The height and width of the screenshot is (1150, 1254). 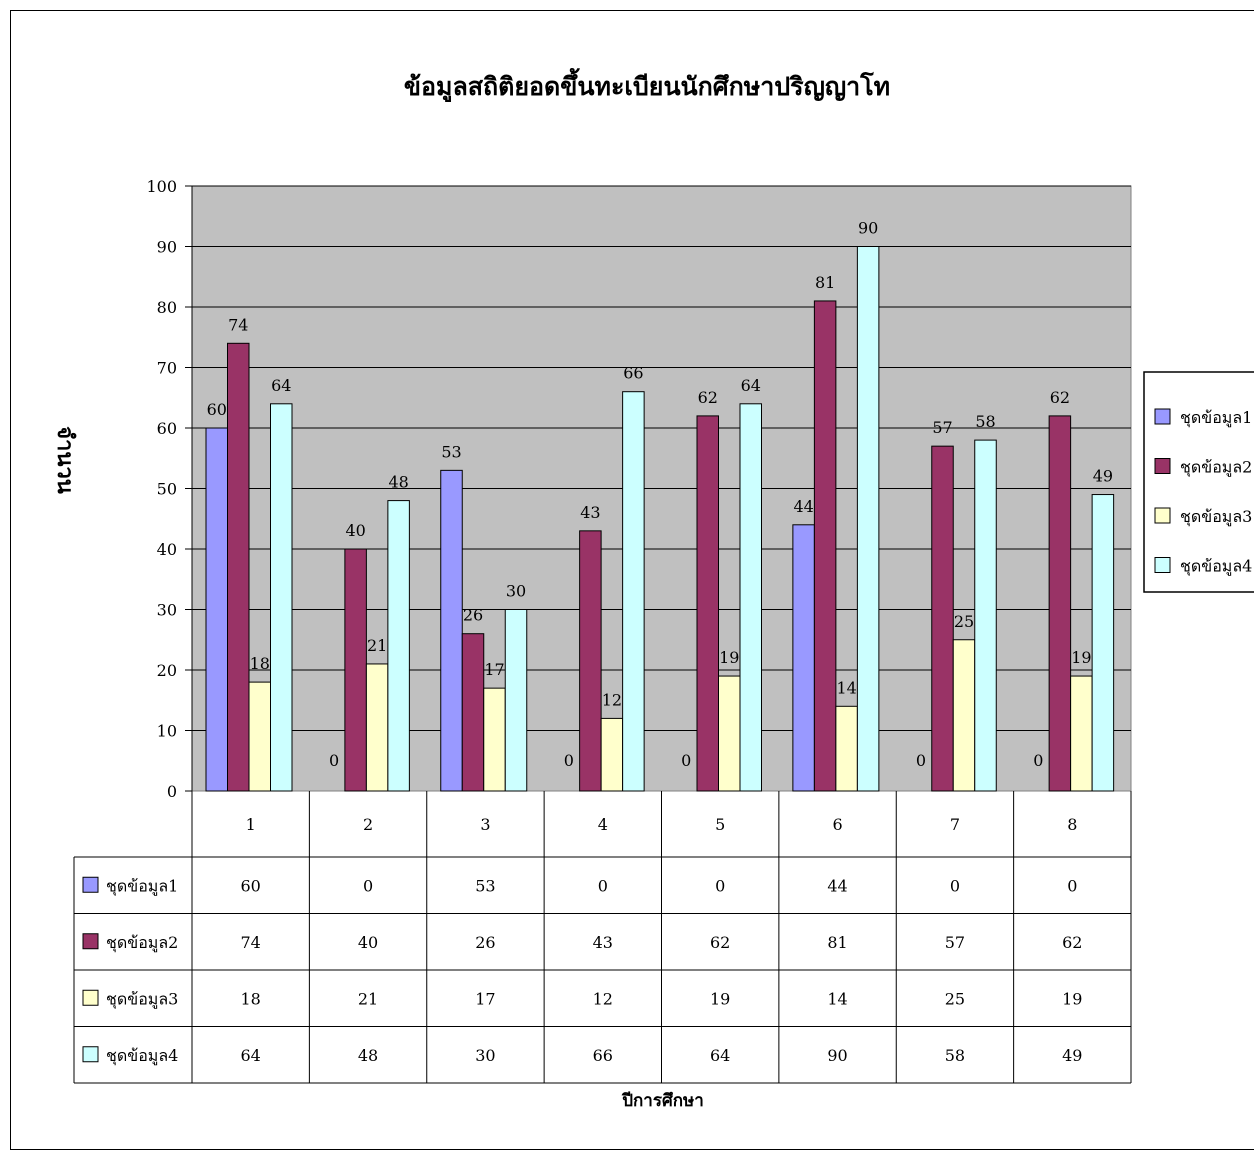 I want to click on table-series-name: ชุดข้อมูล1, so click(x=142, y=886).